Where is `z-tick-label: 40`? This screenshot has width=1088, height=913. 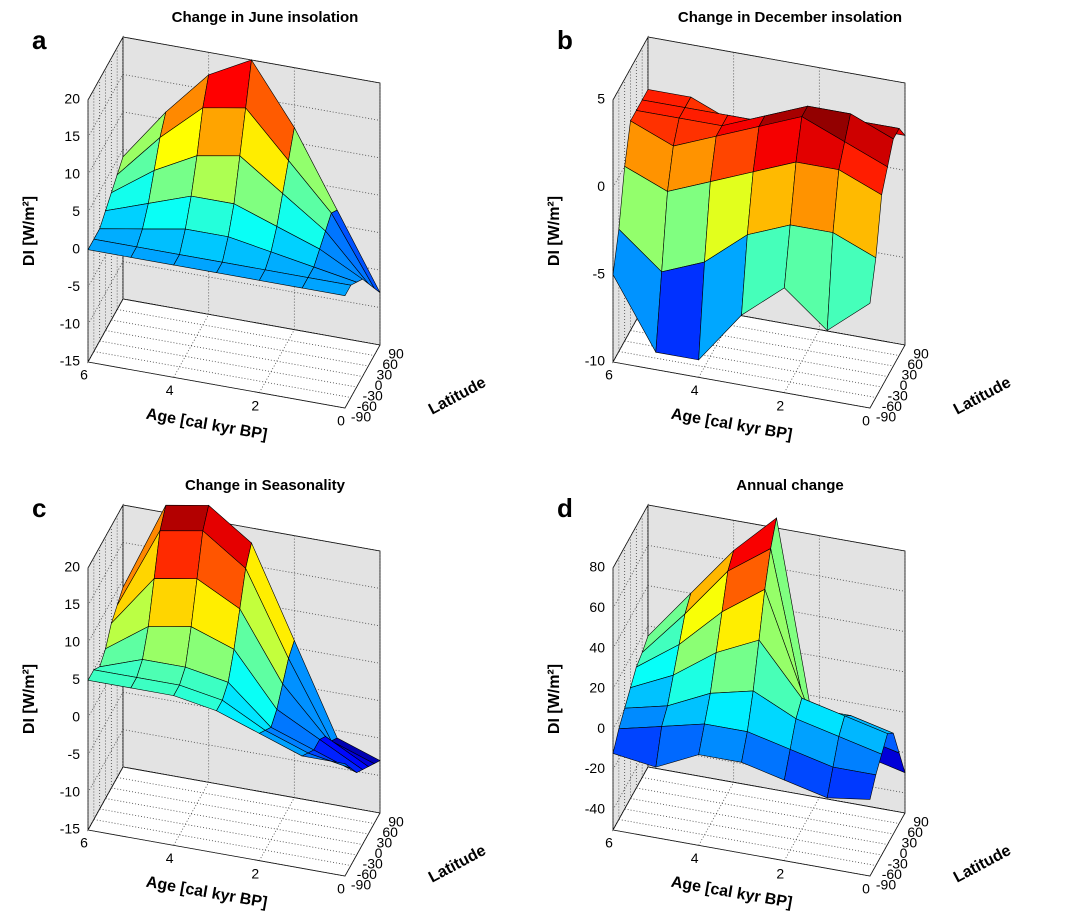 z-tick-label: 40 is located at coordinates (597, 647).